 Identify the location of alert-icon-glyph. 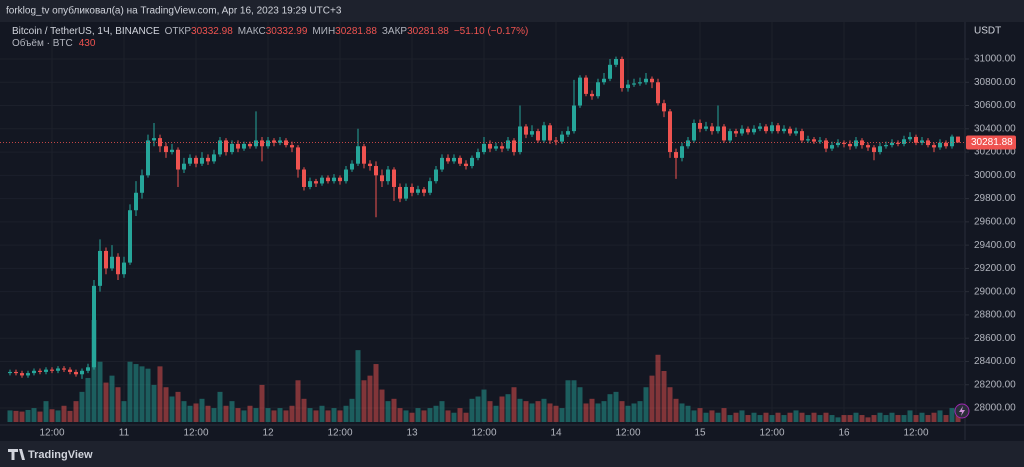
(962, 411).